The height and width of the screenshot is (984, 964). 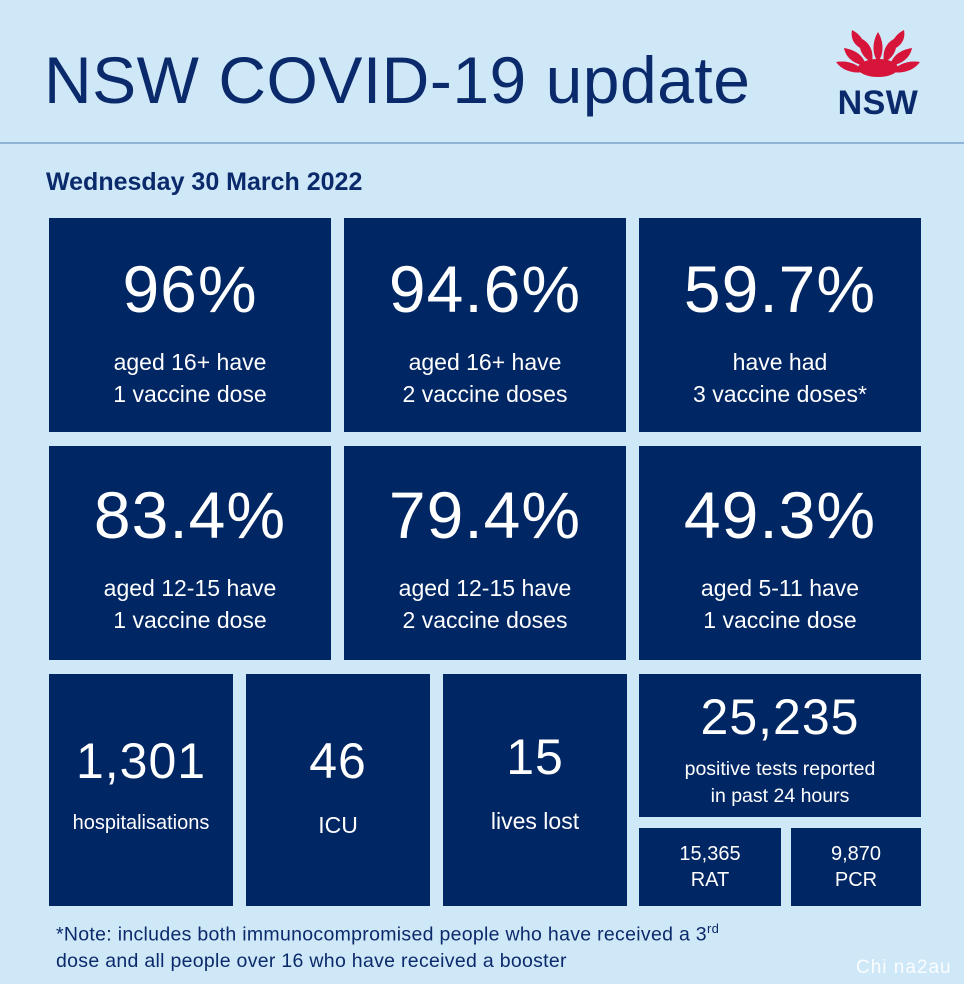 What do you see at coordinates (141, 823) in the screenshot?
I see `hospitalisations-label: hospitalisations` at bounding box center [141, 823].